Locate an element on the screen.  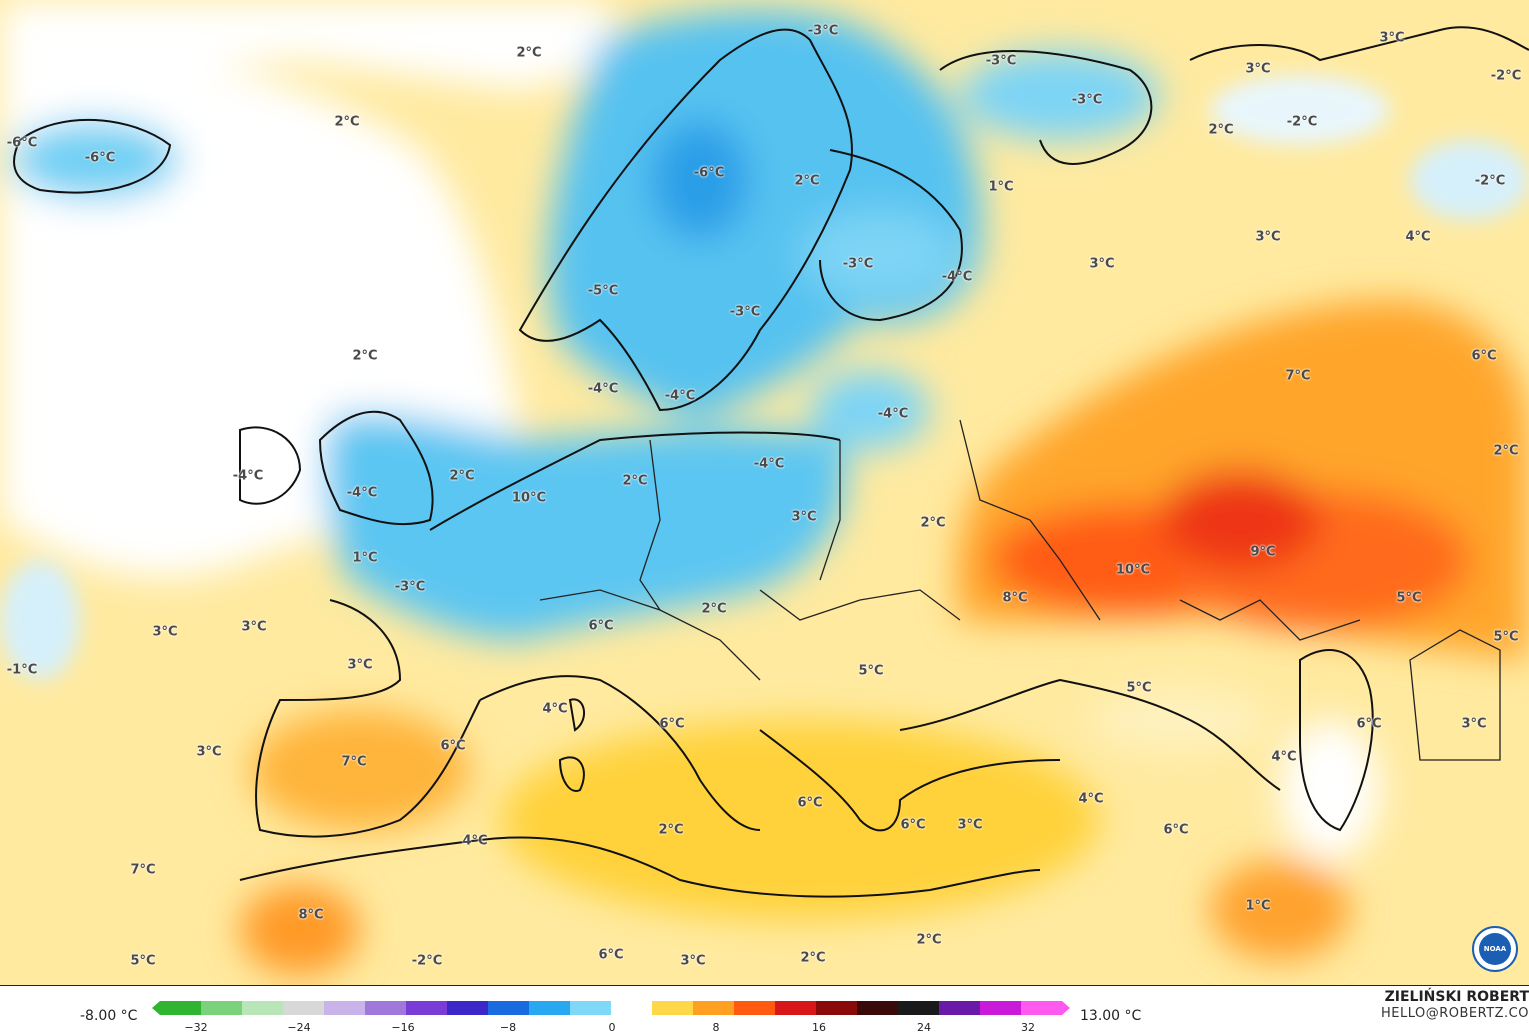
temperature-label: 8°C is located at coordinates (311, 915).